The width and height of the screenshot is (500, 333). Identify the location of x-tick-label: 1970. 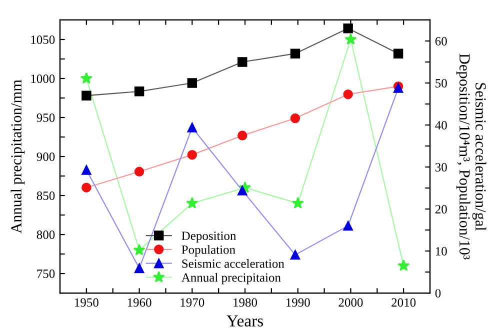
(192, 302).